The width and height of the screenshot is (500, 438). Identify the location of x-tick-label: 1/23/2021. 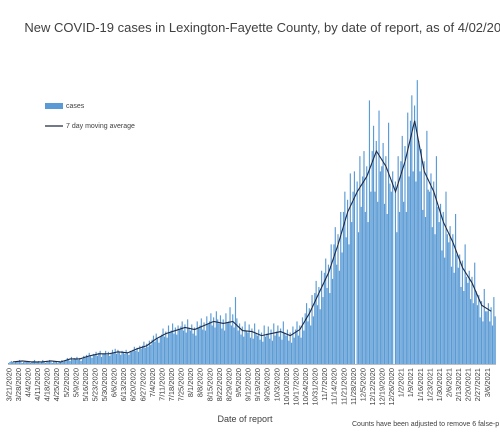
(429, 384).